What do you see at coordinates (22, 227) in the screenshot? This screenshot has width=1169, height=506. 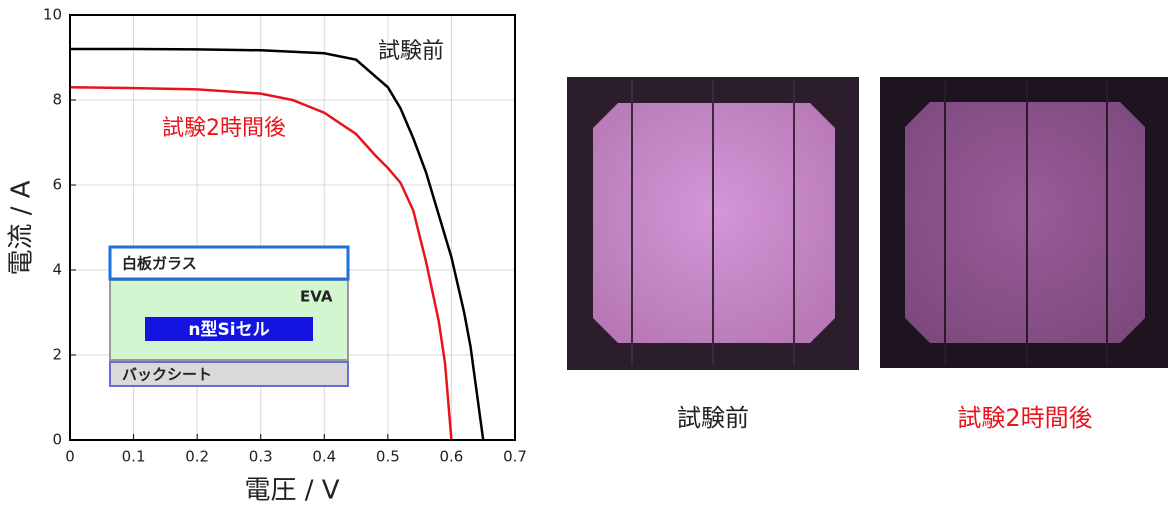 I see `y-axis-label: 電流 / A` at bounding box center [22, 227].